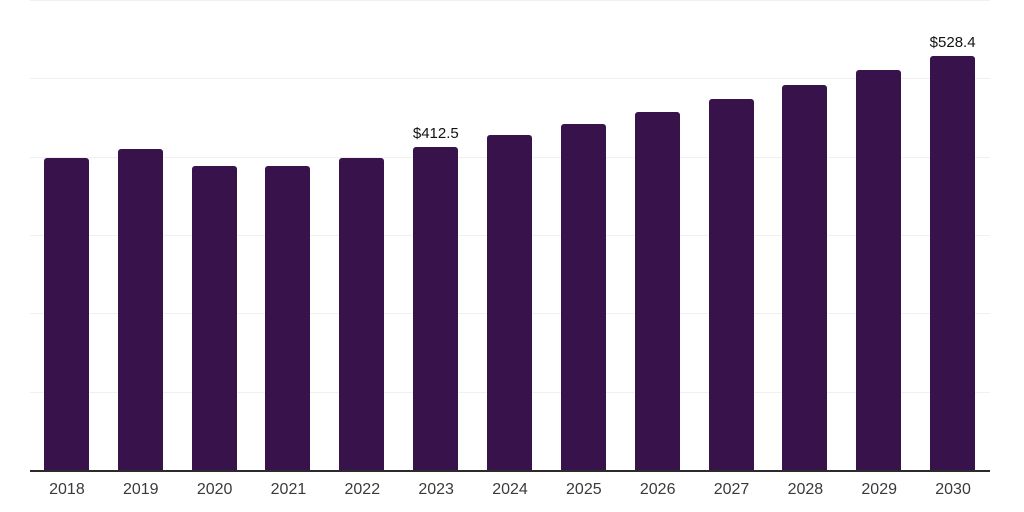 The height and width of the screenshot is (512, 1024). I want to click on x-axis-label-2023: 2023, so click(436, 489).